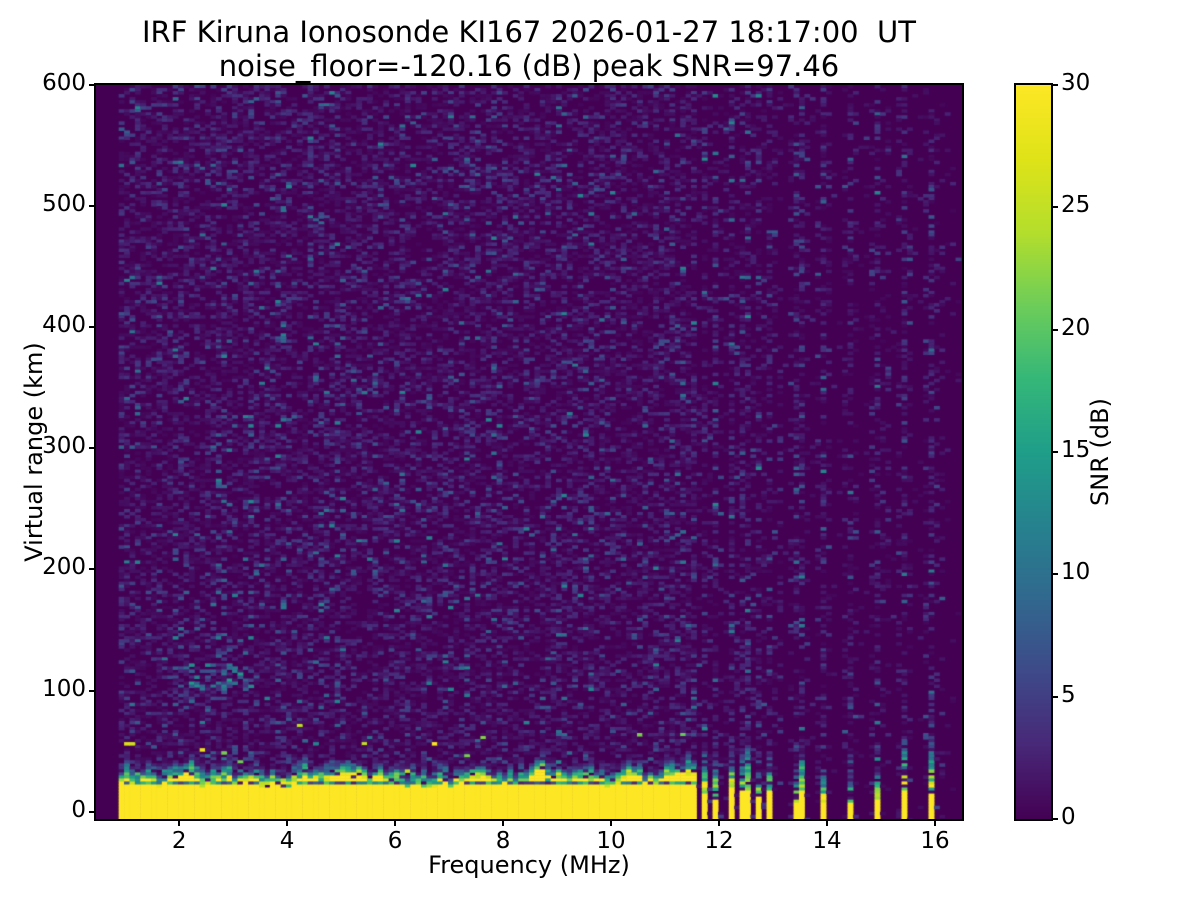 This screenshot has height=900, width=1200. What do you see at coordinates (1076, 205) in the screenshot?
I see `colorbar-tick-label: 25` at bounding box center [1076, 205].